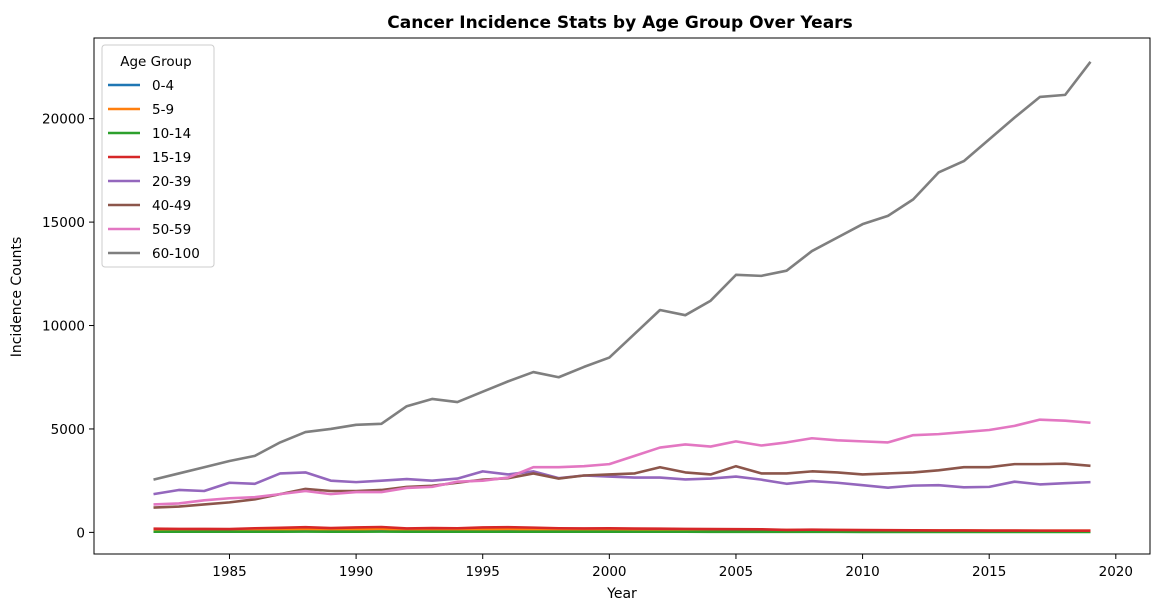 The width and height of the screenshot is (1167, 609). I want to click on x-tick-label: 2015, so click(989, 572).